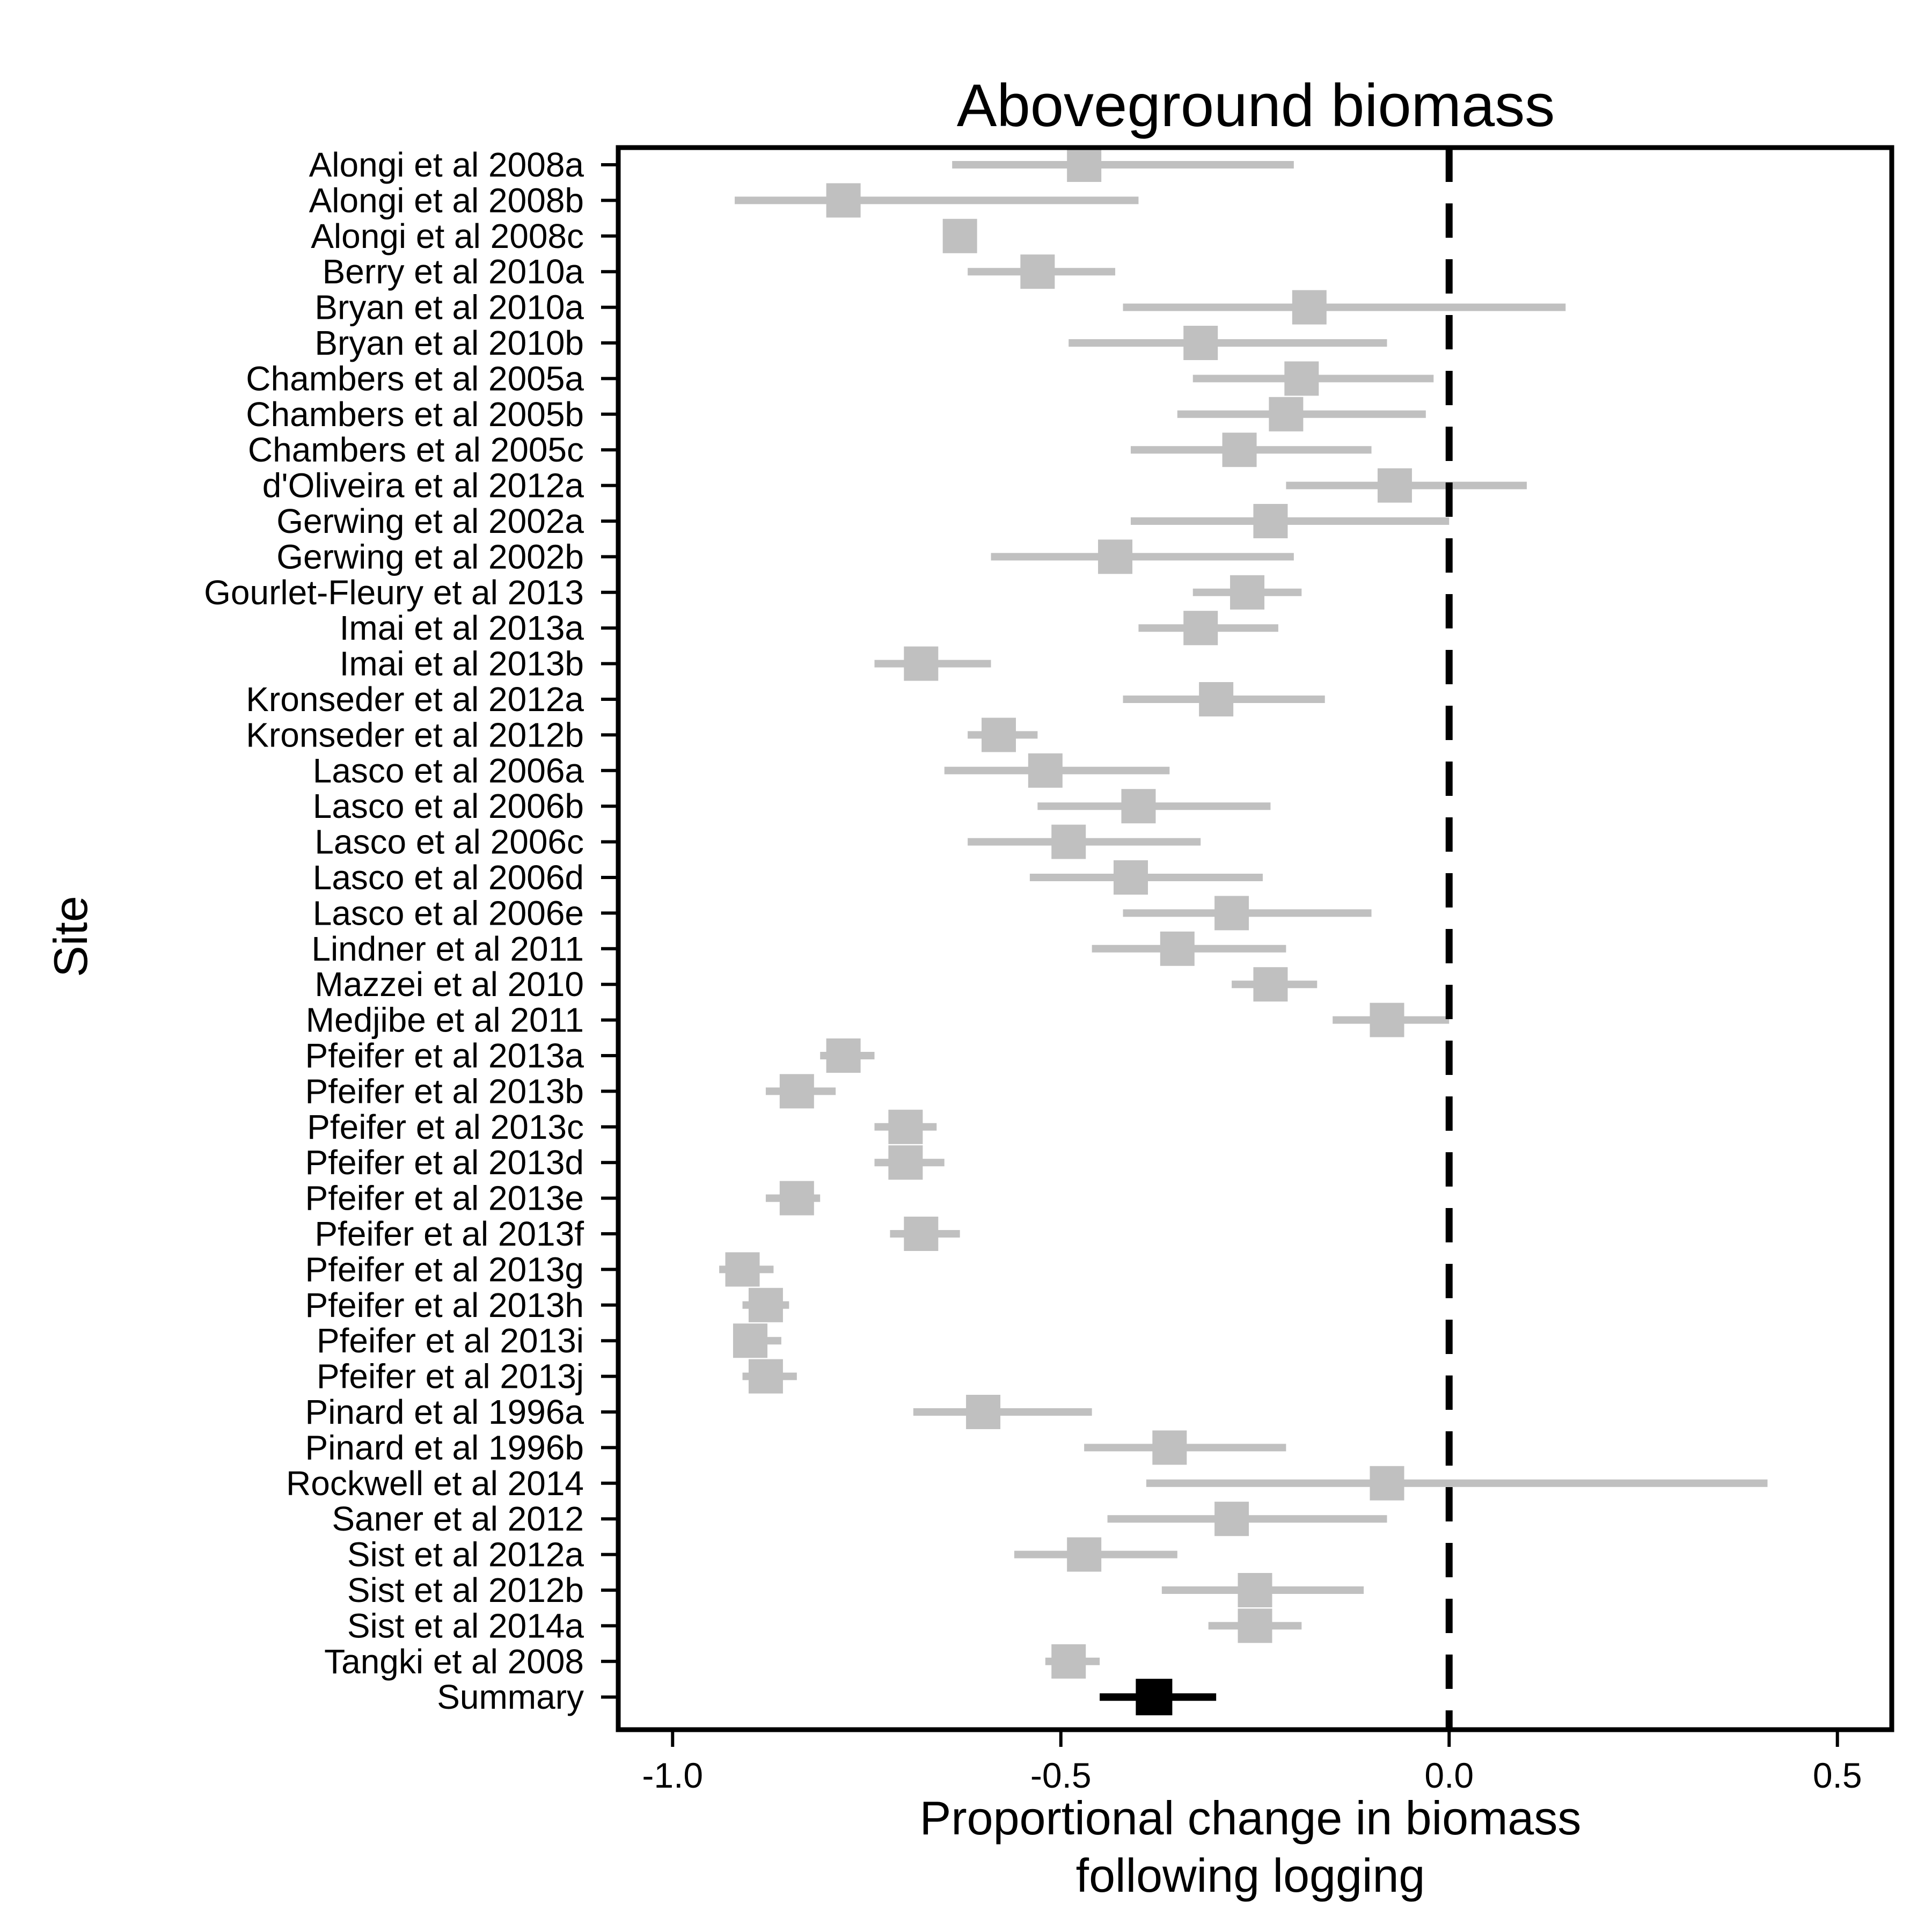 This screenshot has height=1932, width=1932. I want to click on x-tick-label: 0.0, so click(1449, 1775).